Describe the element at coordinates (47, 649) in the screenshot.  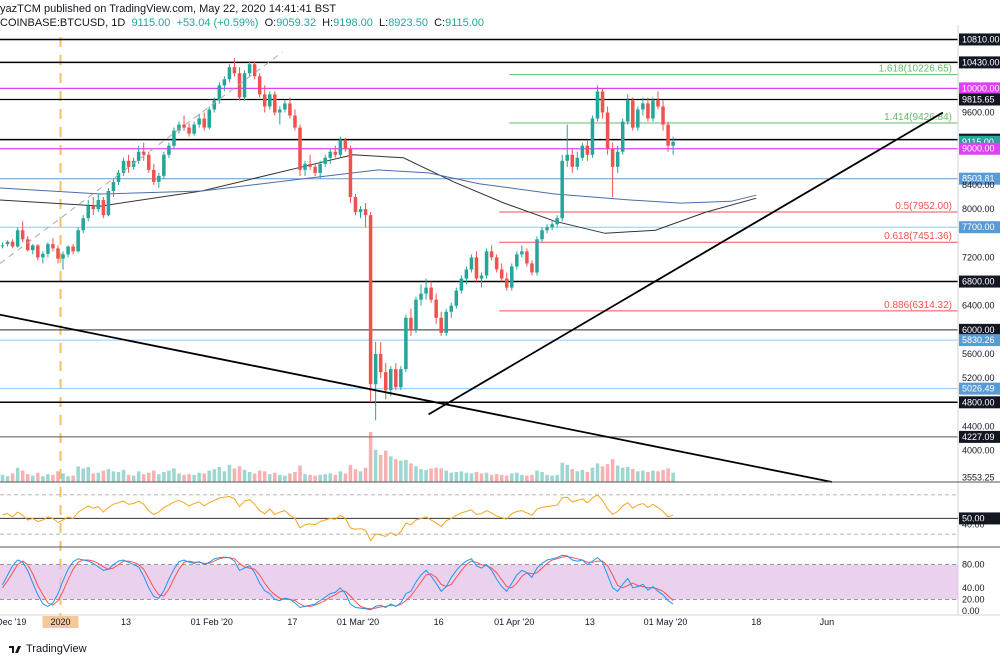
I see `tradingview-brand: TradingView` at that location.